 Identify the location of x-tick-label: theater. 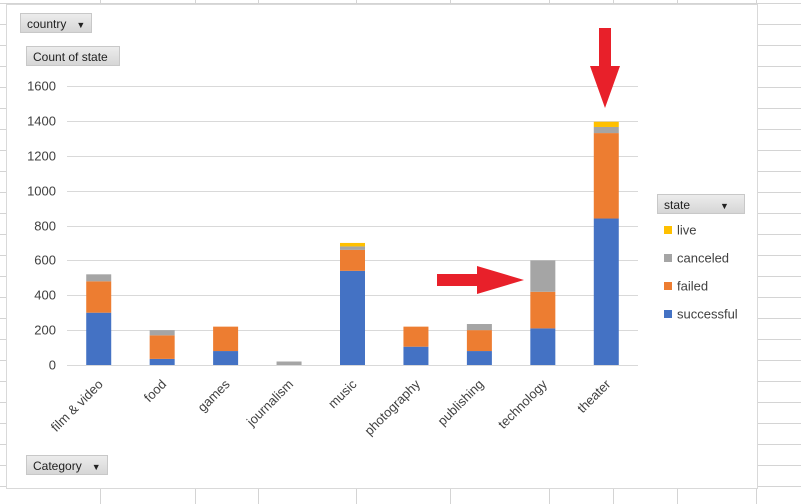
(594, 396).